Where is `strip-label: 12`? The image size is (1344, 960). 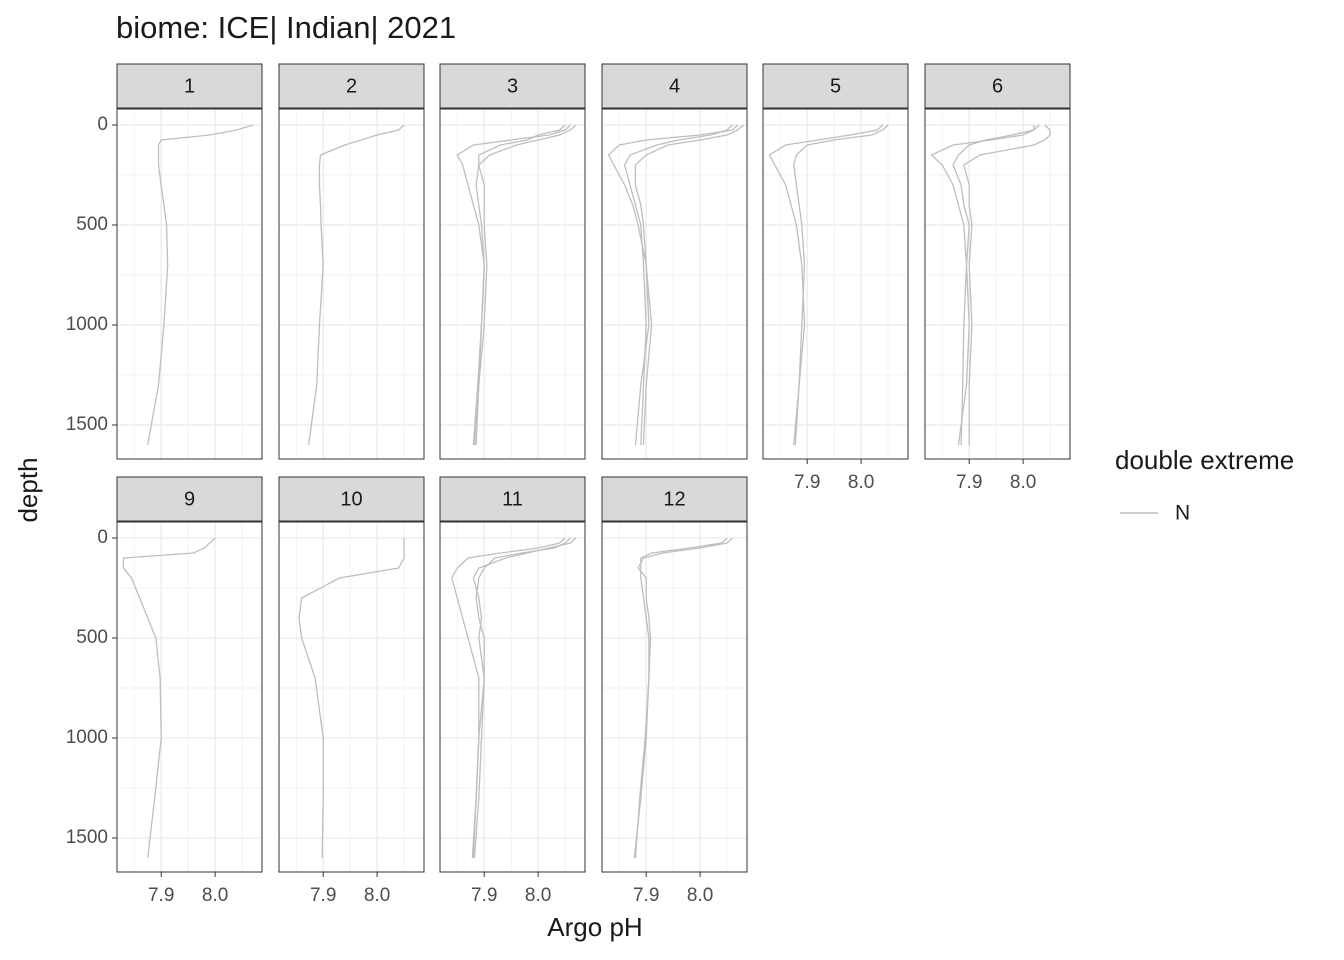
strip-label: 12 is located at coordinates (674, 499).